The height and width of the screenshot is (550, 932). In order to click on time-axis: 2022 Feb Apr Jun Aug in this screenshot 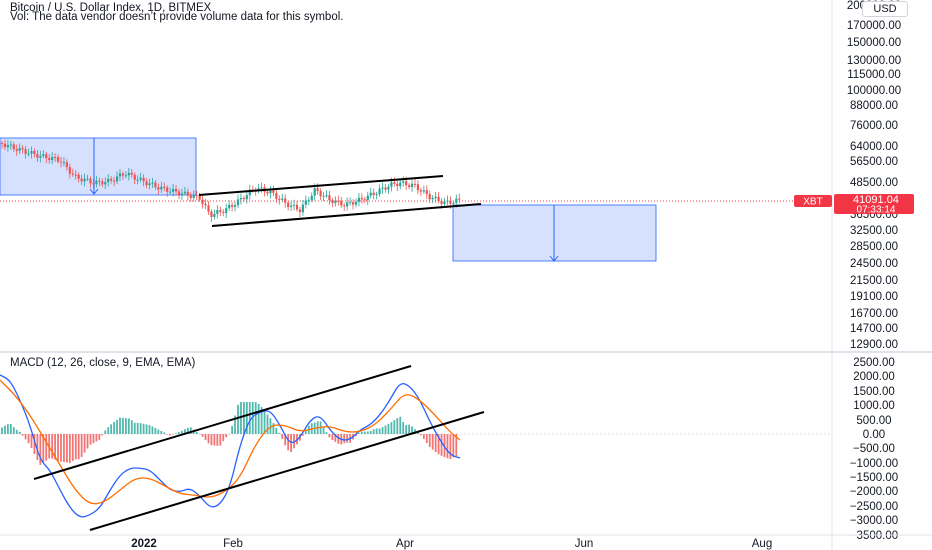, I will do `click(451, 544)`.